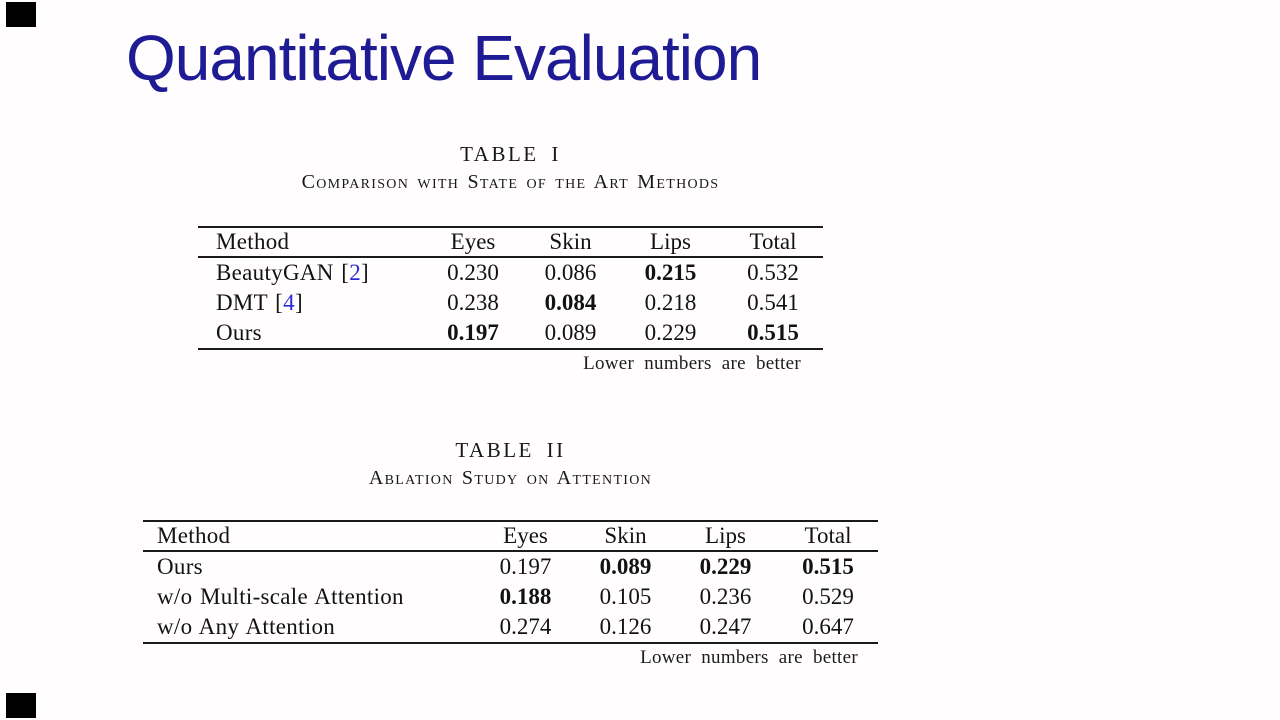  What do you see at coordinates (773, 302) in the screenshot?
I see `cell-value: 0.541` at bounding box center [773, 302].